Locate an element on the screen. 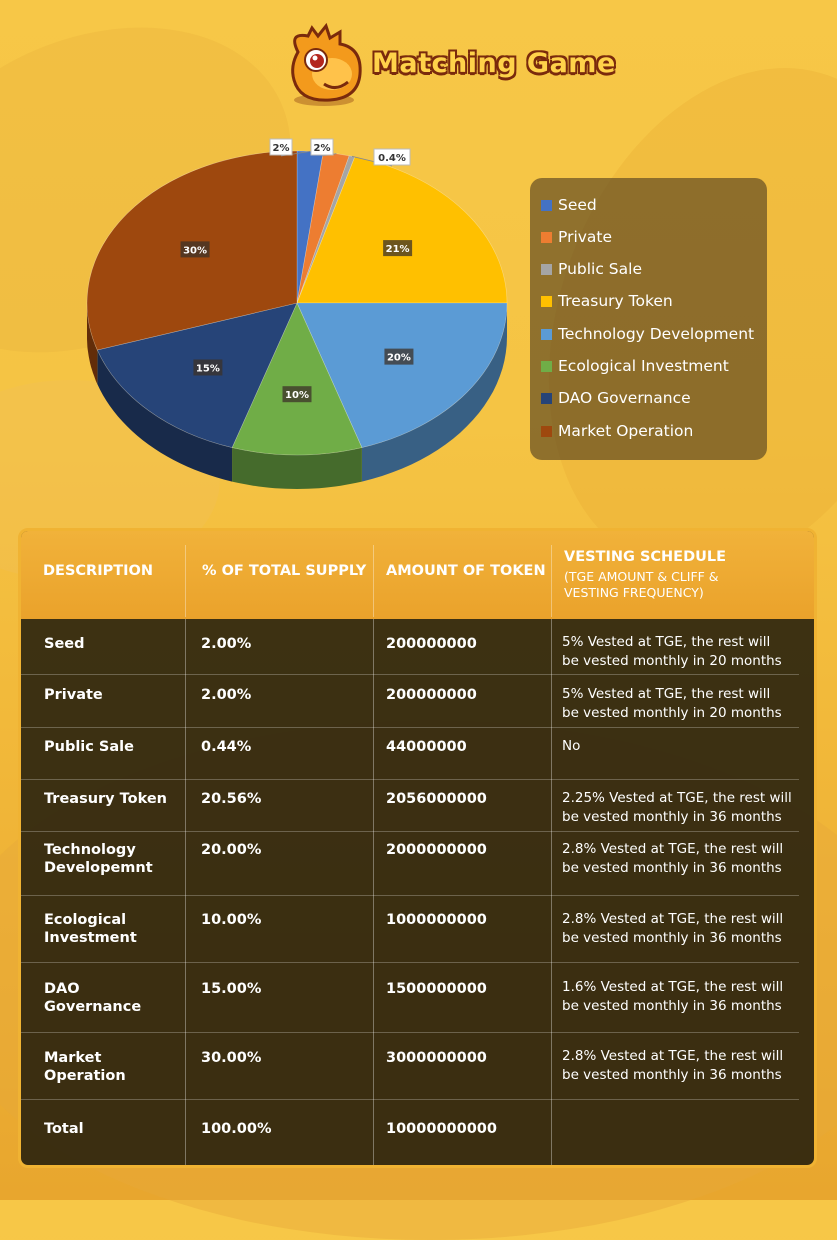 Image resolution: width=837 pixels, height=1240 pixels. data-label-text: 30% is located at coordinates (195, 250).